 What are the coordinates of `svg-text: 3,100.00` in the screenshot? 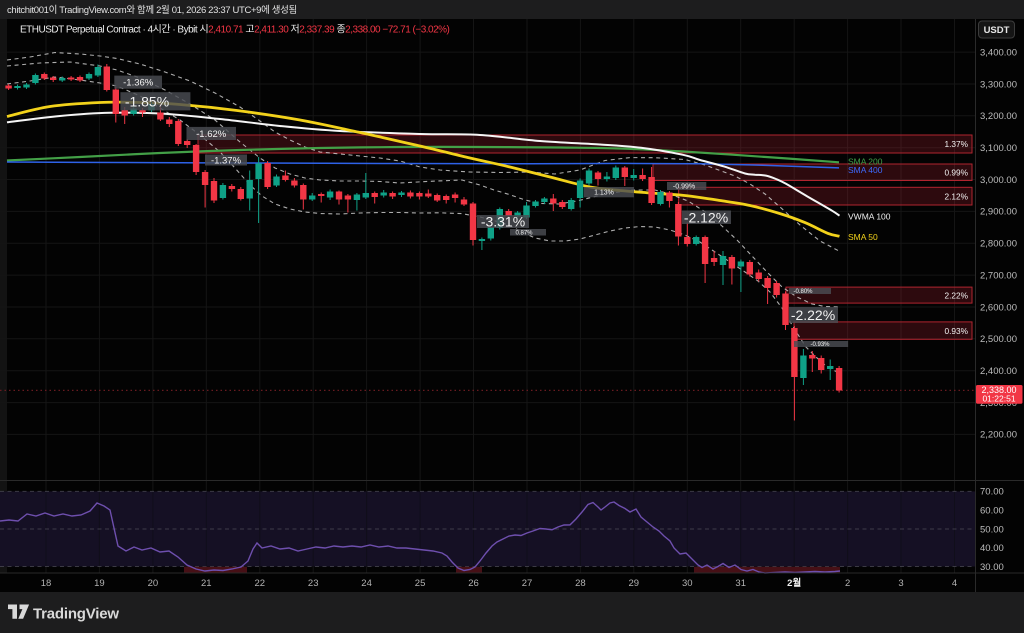 It's located at (998, 148).